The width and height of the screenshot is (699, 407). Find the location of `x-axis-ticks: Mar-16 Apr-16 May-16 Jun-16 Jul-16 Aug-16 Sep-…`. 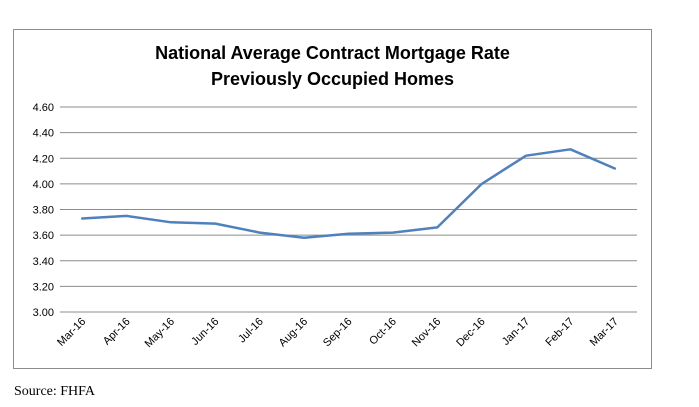

x-axis-ticks: Mar-16 Apr-16 May-16 Jun-16 Jul-16 Aug-16 Sep-… is located at coordinates (338, 333).